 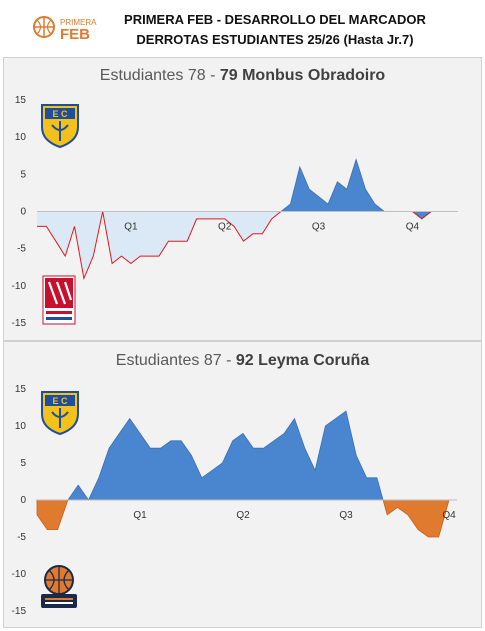 What do you see at coordinates (302, 360) in the screenshot?
I see `chart-title-bold: 92 Leyma Coruña` at bounding box center [302, 360].